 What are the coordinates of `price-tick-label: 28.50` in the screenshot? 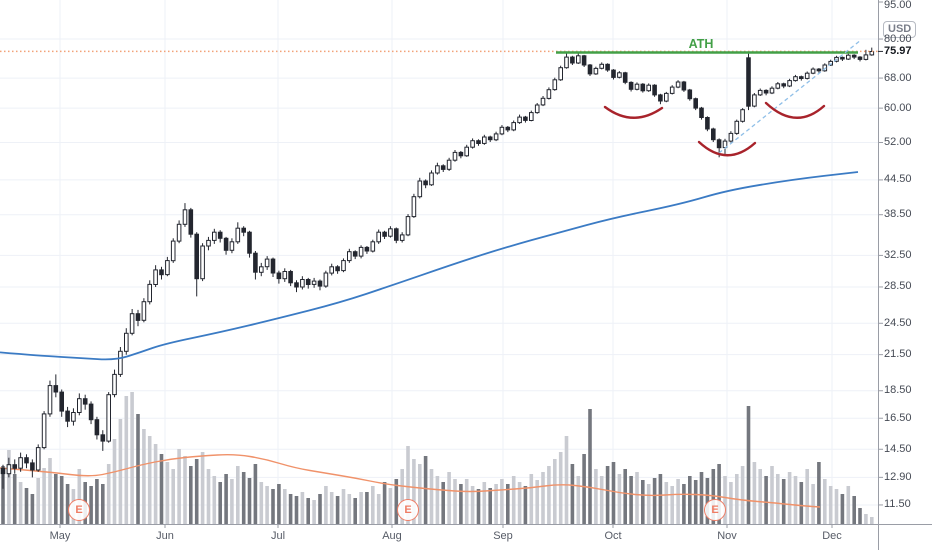 It's located at (898, 286).